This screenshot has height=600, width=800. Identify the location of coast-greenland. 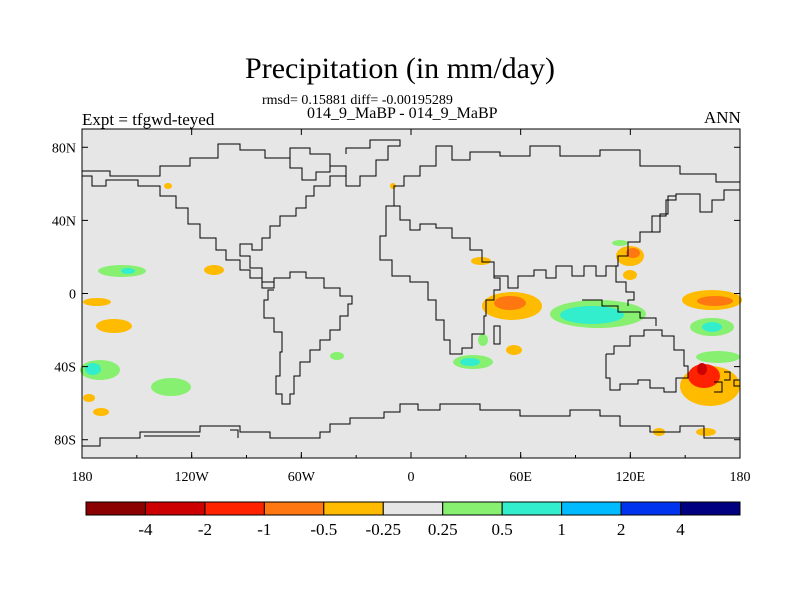
(373, 163).